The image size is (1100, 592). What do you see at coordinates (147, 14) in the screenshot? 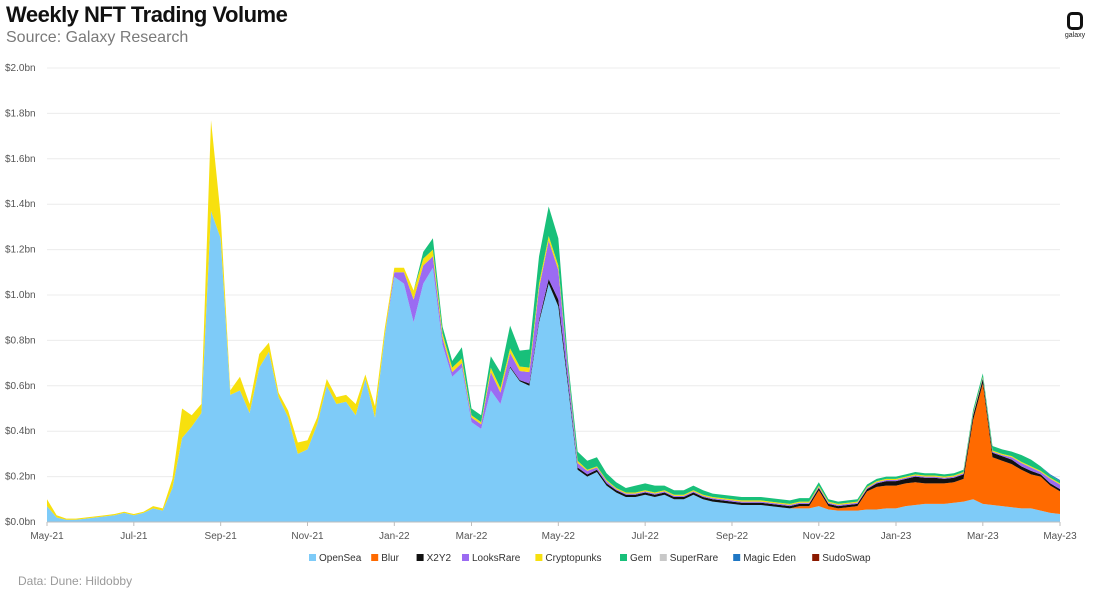
I see `chart-title: Weekly NFT Trading Volume` at bounding box center [147, 14].